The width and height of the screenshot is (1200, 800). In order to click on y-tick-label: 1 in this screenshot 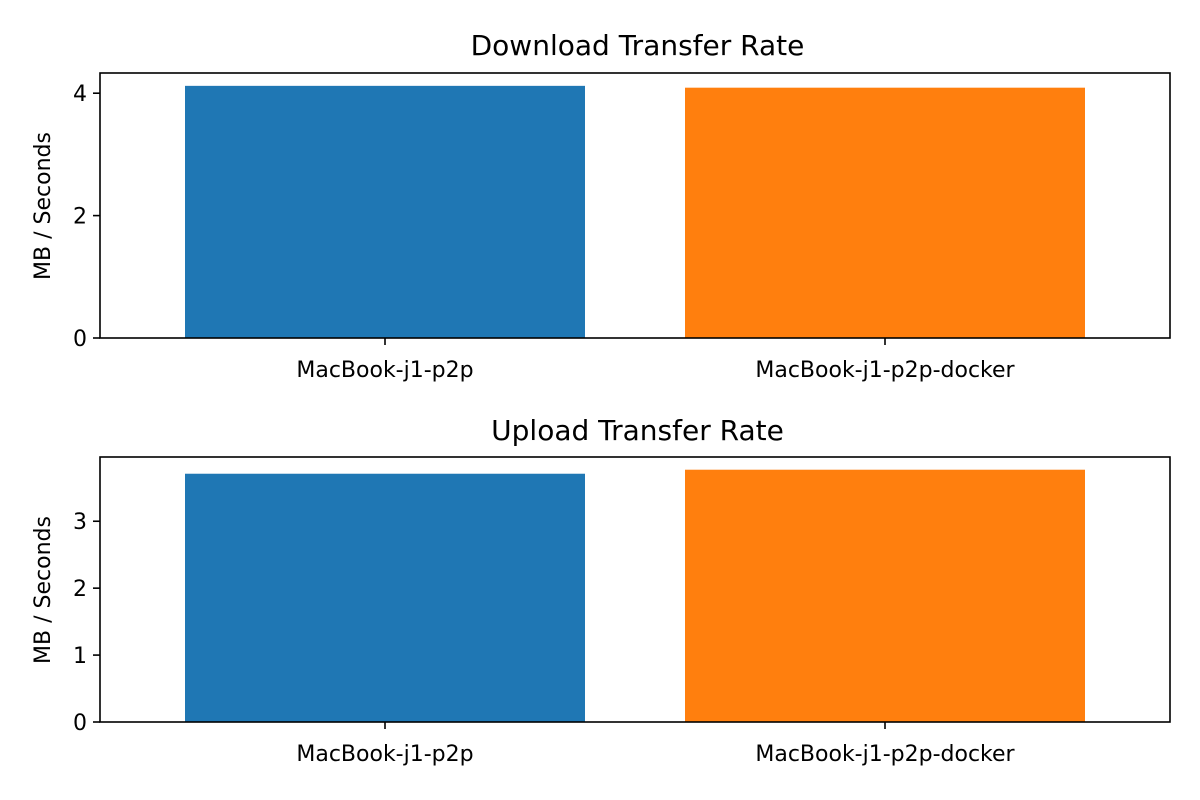, I will do `click(80, 656)`.